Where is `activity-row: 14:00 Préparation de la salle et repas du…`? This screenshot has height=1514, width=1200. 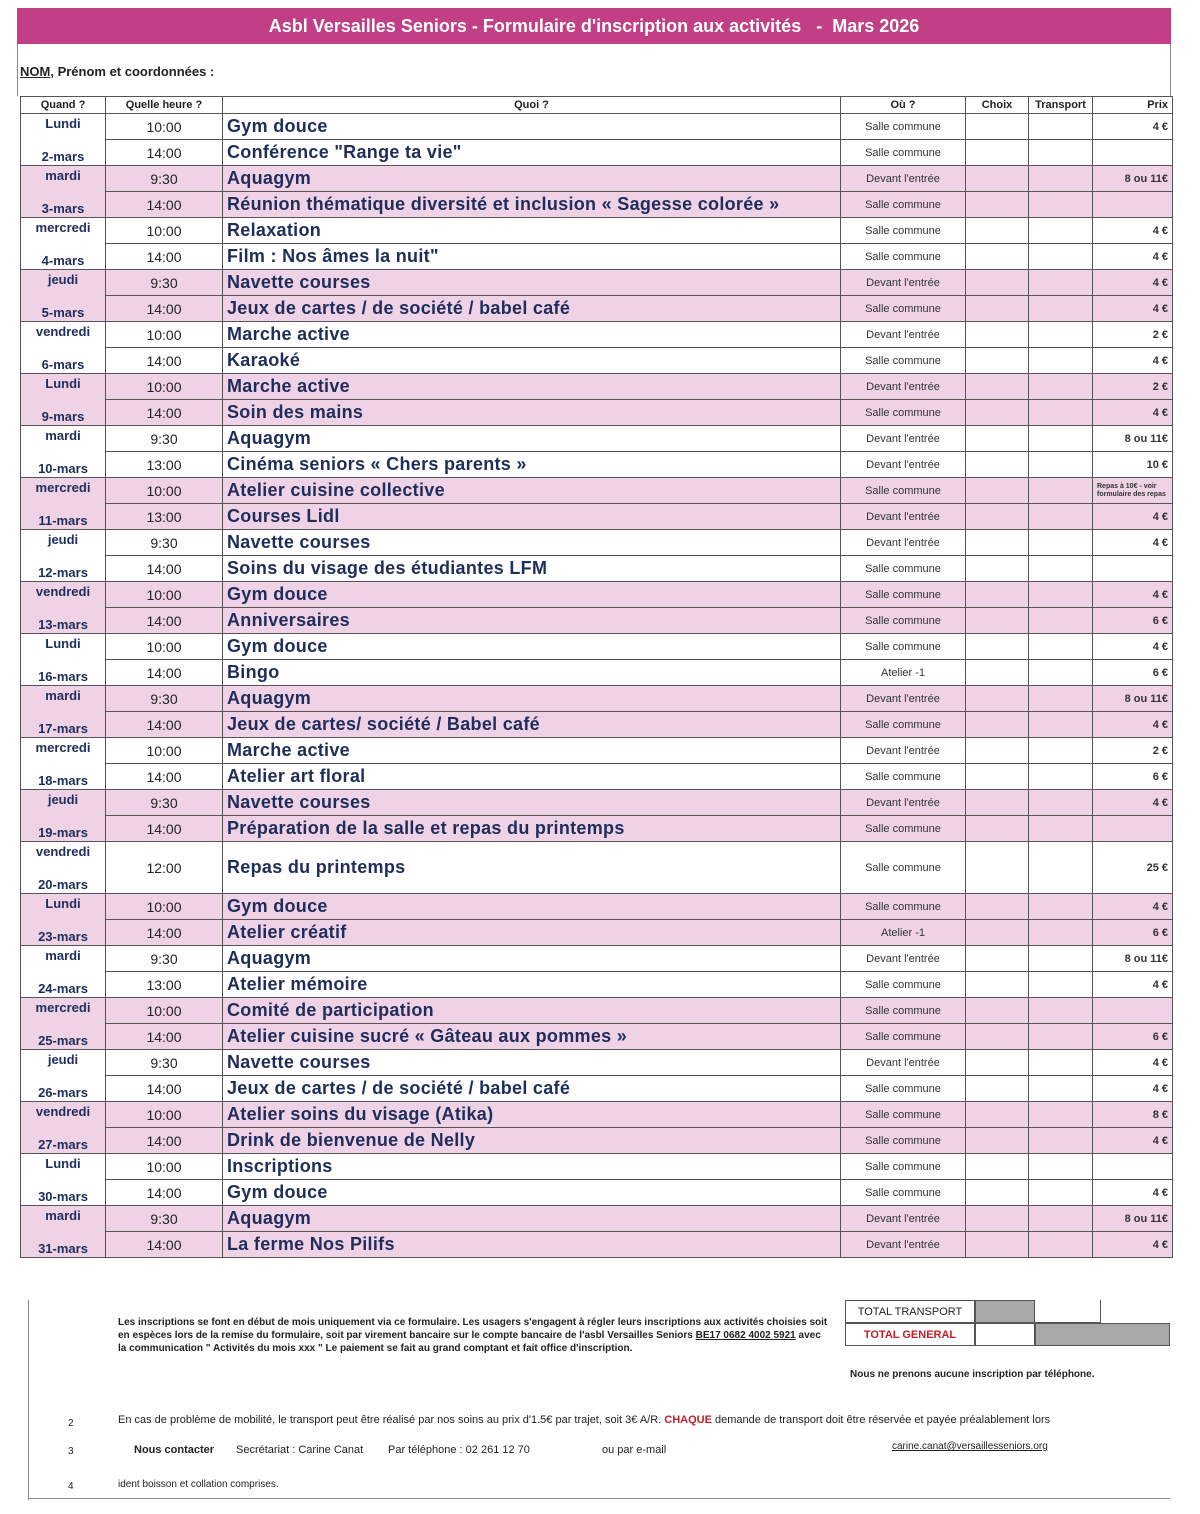 activity-row: 14:00 Préparation de la salle et repas du… is located at coordinates (597, 828).